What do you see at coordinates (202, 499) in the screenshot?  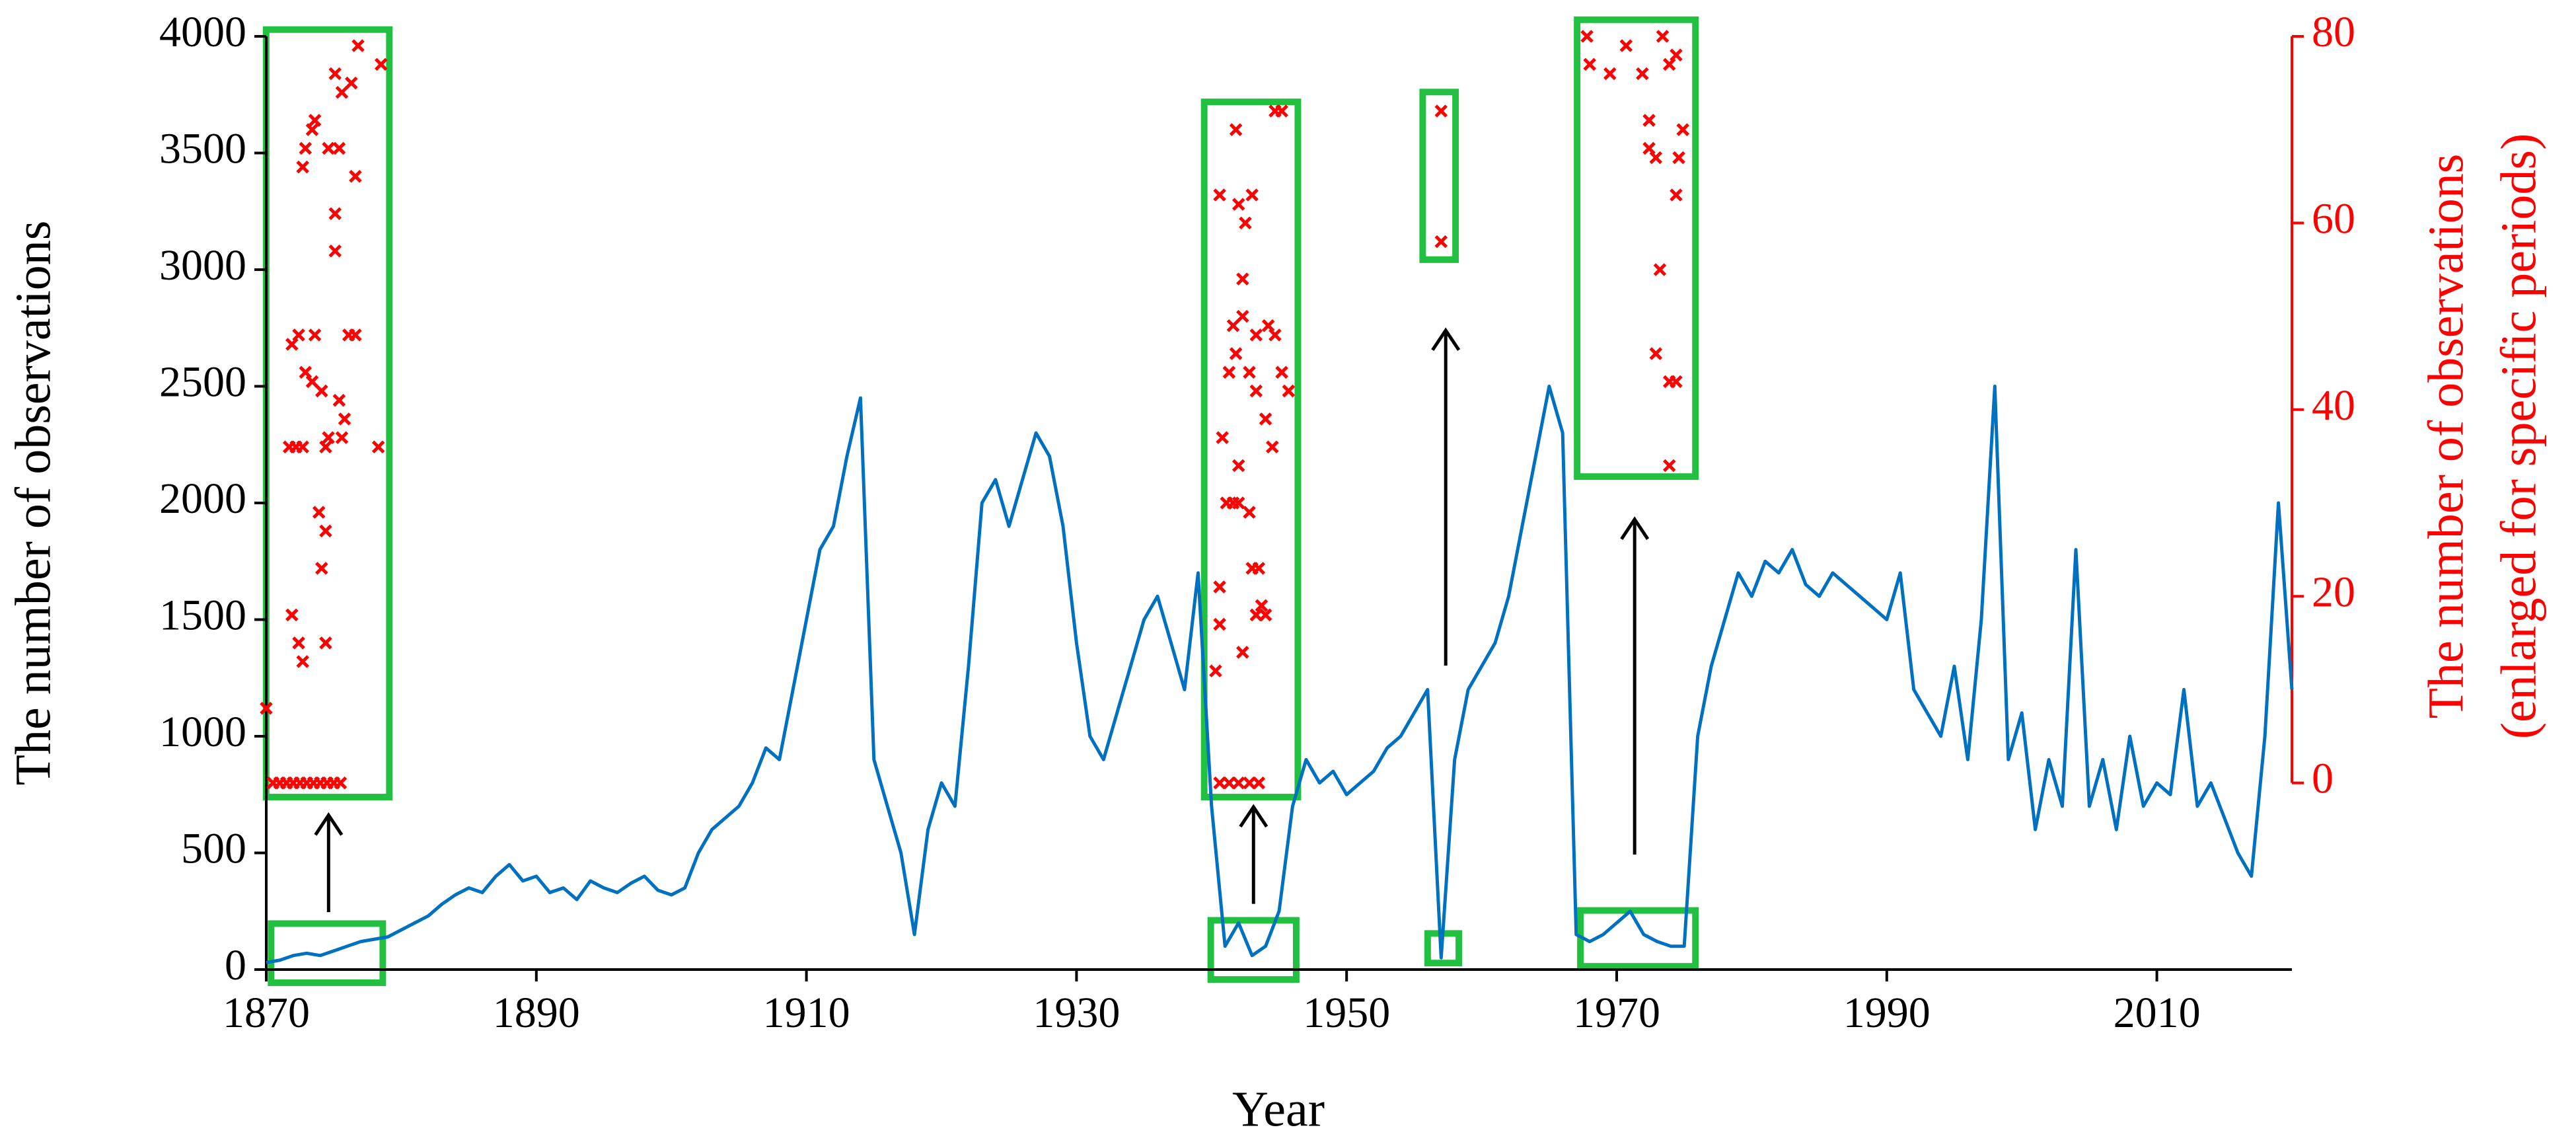 I see `y-tick-label: 2000` at bounding box center [202, 499].